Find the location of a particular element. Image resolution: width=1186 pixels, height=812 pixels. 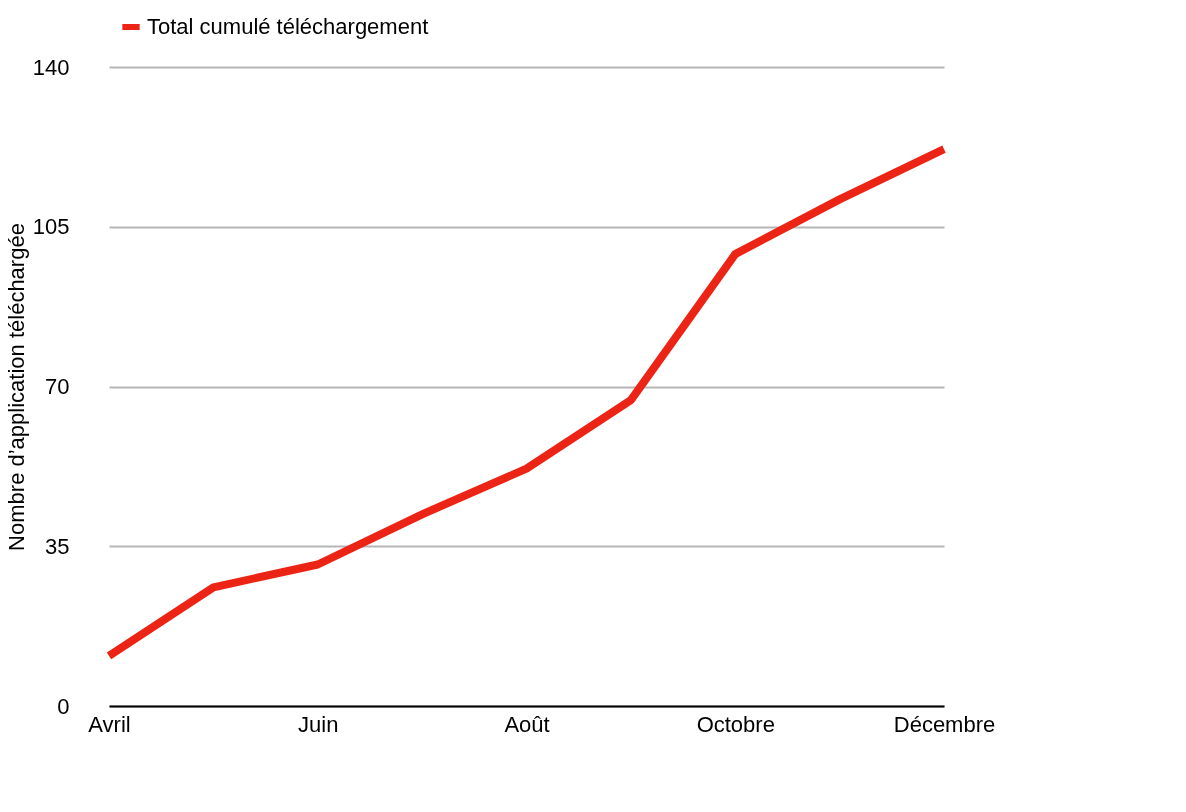

x-tick-label: Avril is located at coordinates (109, 724).